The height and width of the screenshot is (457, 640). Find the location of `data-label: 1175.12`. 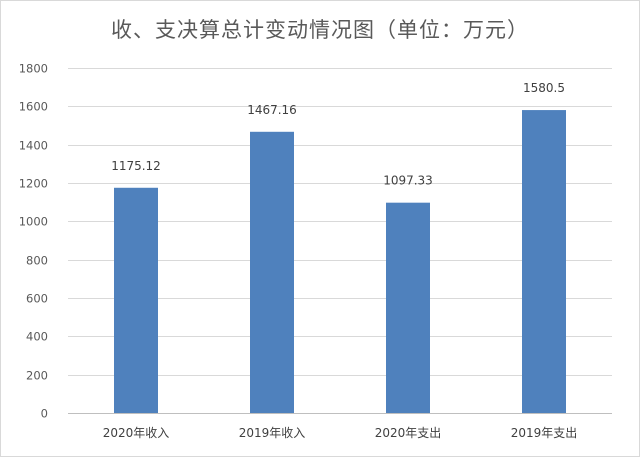

data-label: 1175.12 is located at coordinates (136, 166).